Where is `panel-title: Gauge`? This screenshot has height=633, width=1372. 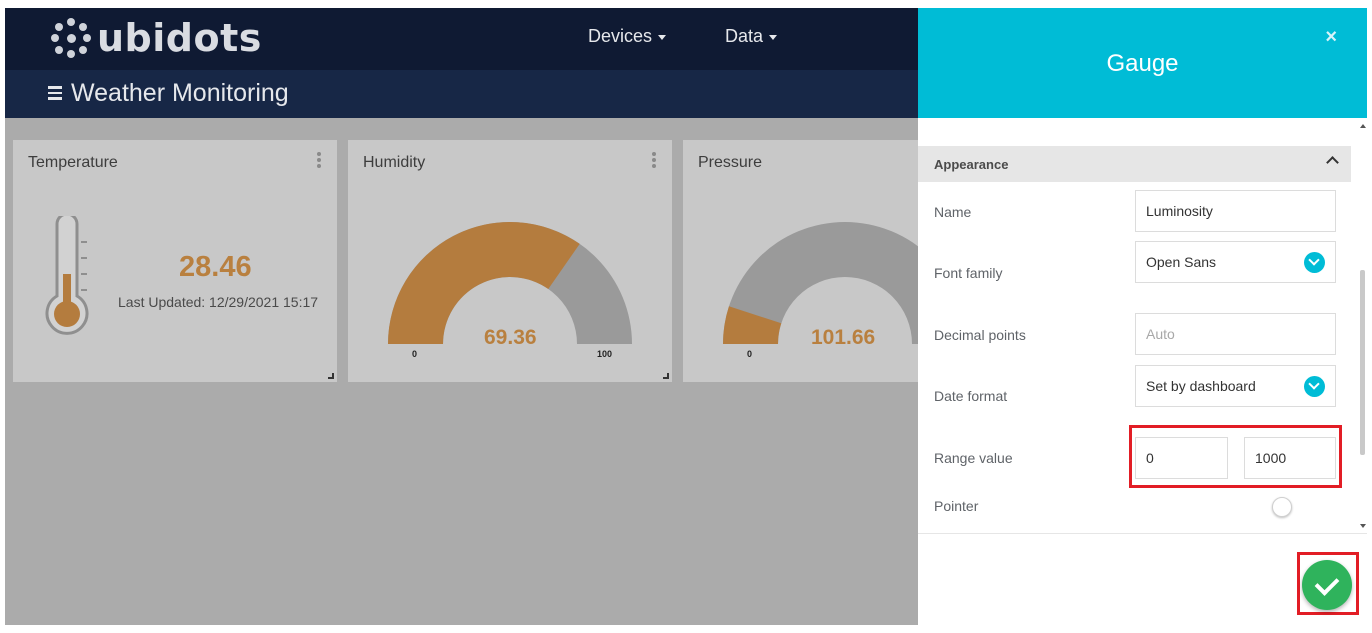
panel-title: Gauge is located at coordinates (1142, 63).